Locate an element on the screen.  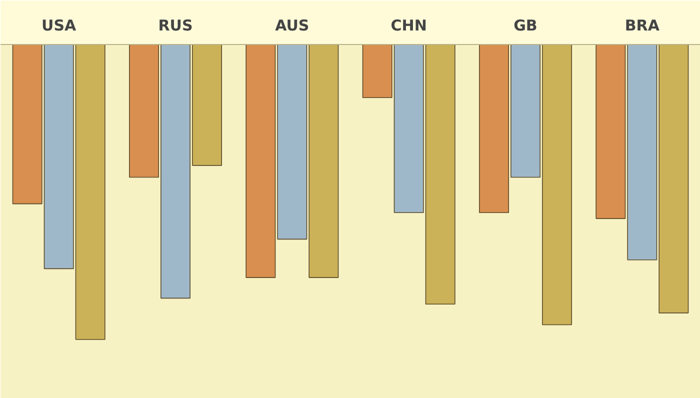
x-tick-label: USA is located at coordinates (59, 25).